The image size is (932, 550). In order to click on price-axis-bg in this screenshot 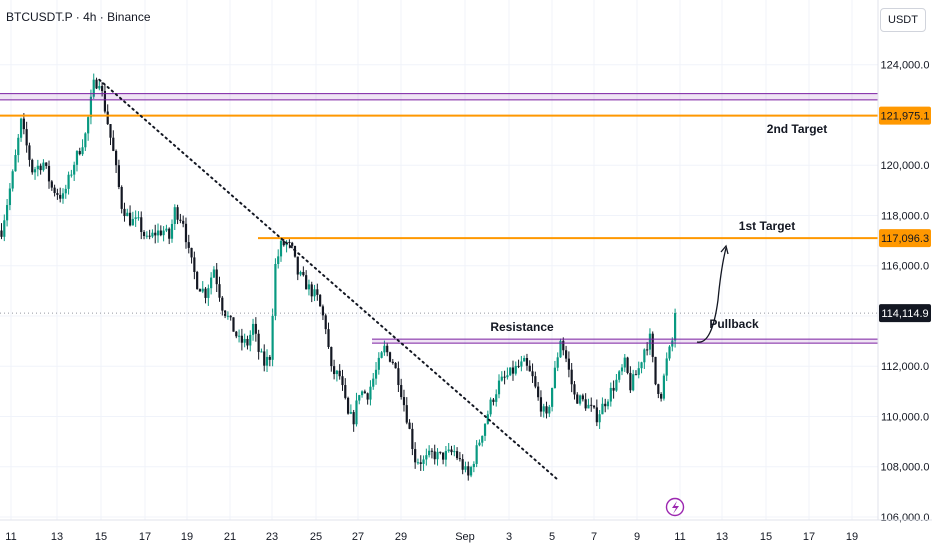, I will do `click(905, 275)`.